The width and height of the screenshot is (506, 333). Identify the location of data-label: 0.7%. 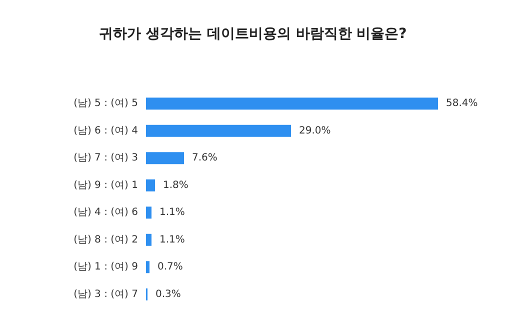
(170, 267).